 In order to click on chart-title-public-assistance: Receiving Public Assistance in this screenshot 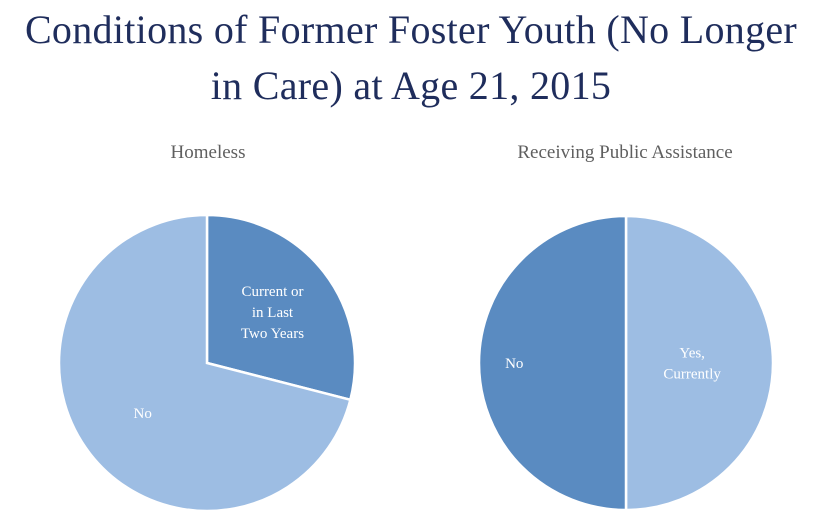, I will do `click(625, 152)`.